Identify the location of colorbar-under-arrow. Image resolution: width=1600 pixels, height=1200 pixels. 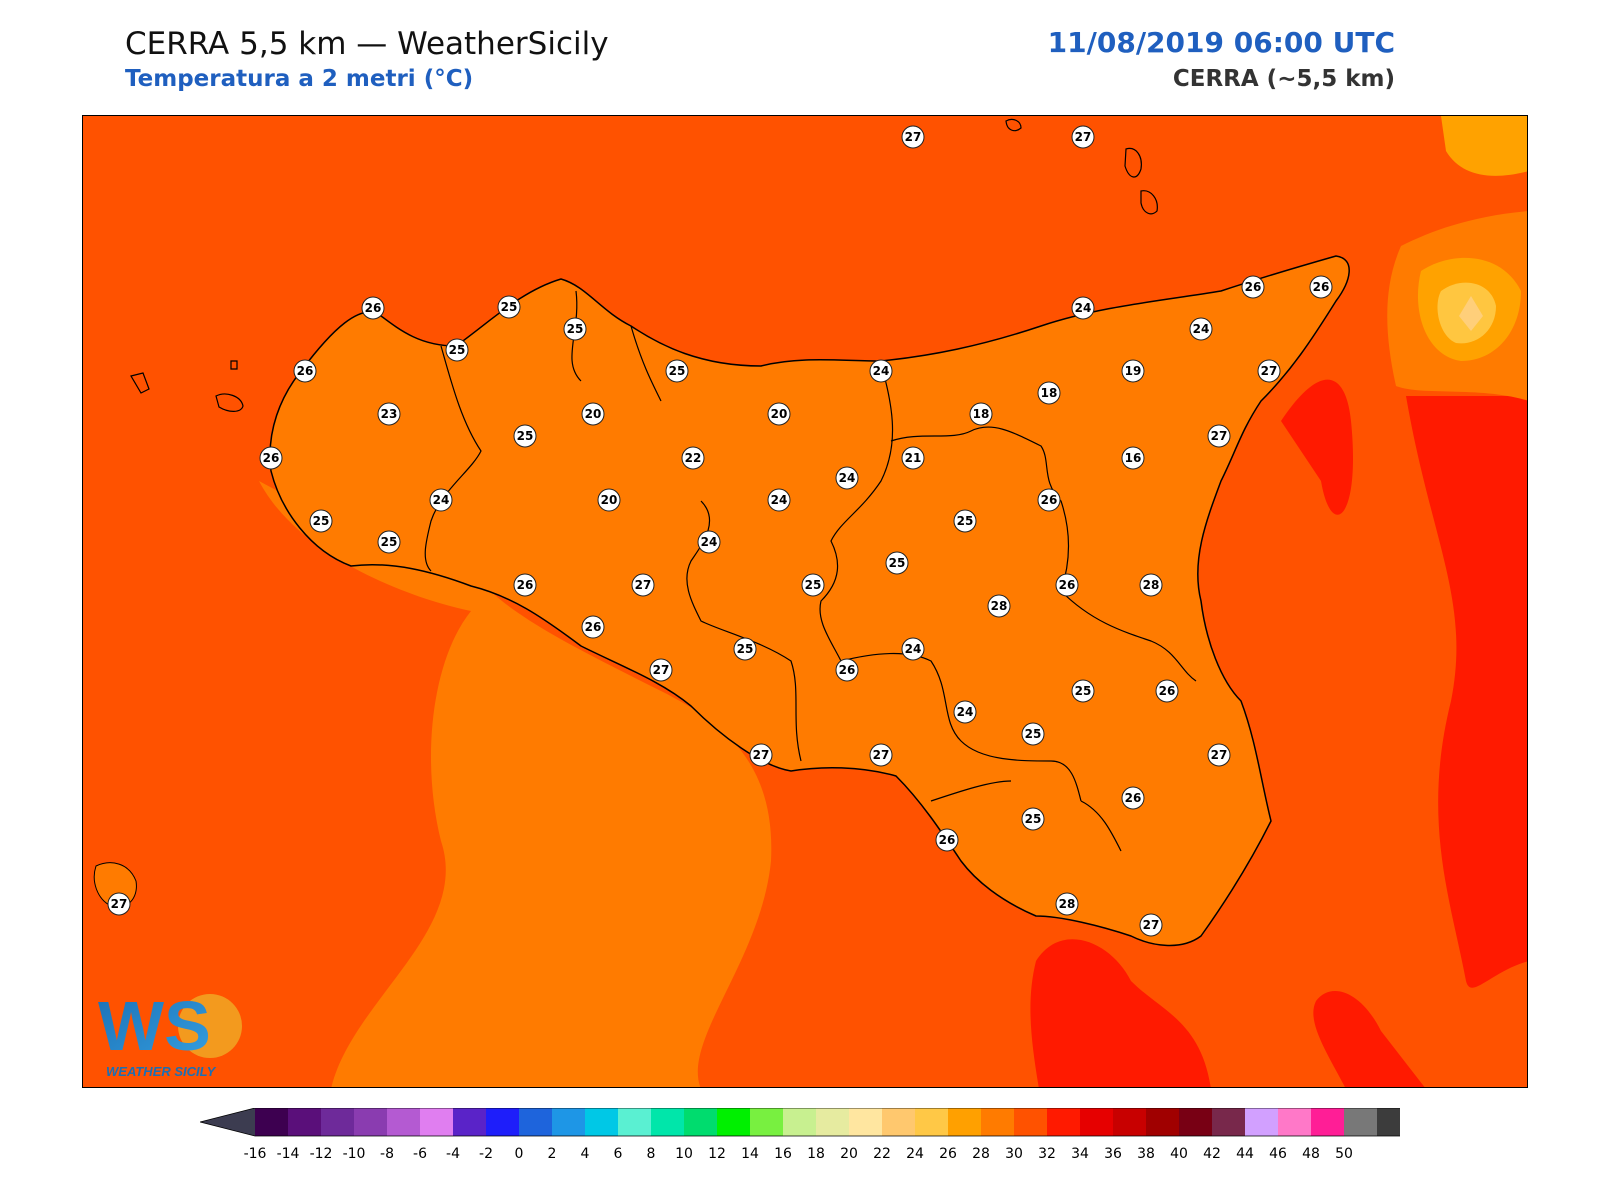
(227, 1122).